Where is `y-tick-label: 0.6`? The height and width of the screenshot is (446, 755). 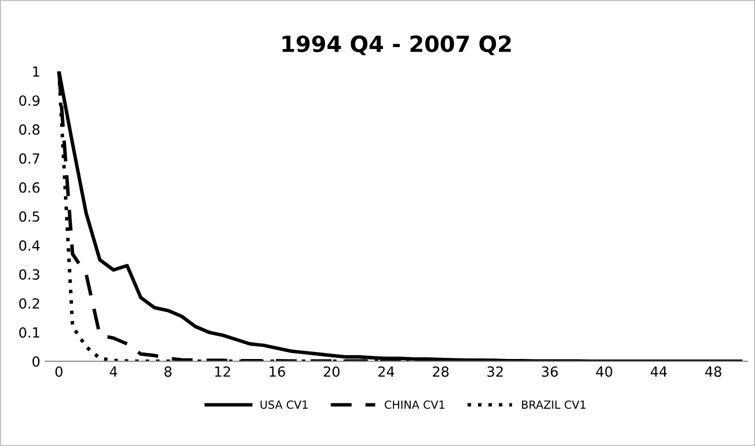 y-tick-label: 0.6 is located at coordinates (29, 187).